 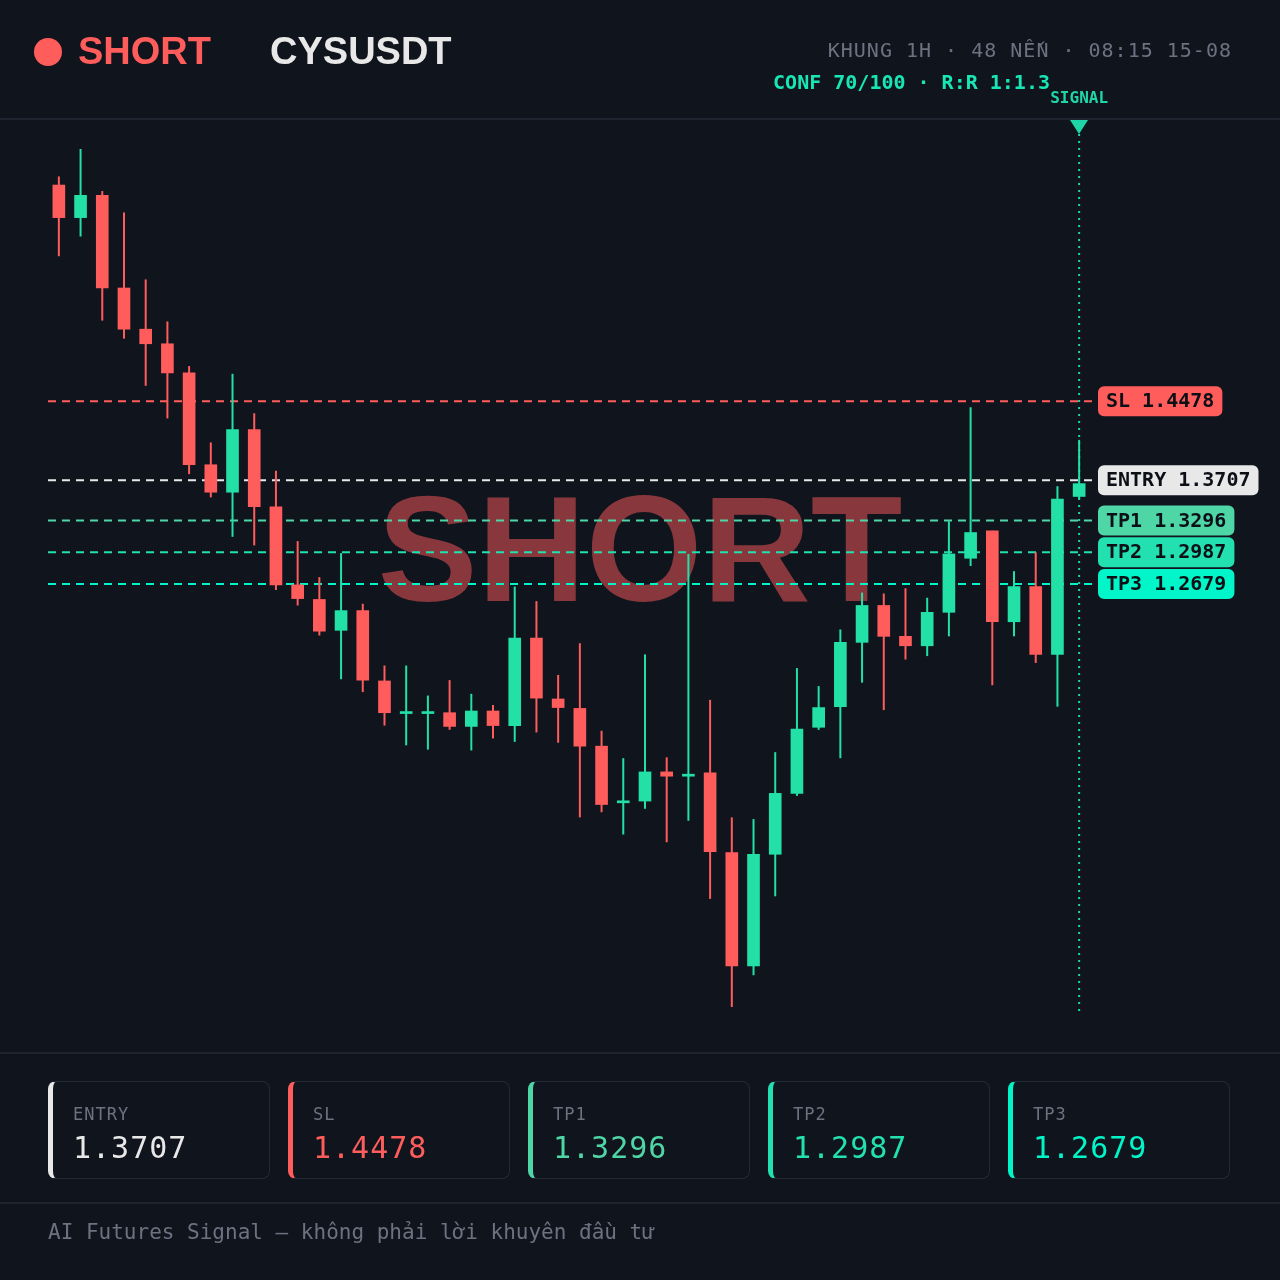 What do you see at coordinates (324, 1114) in the screenshot?
I see `text: SL` at bounding box center [324, 1114].